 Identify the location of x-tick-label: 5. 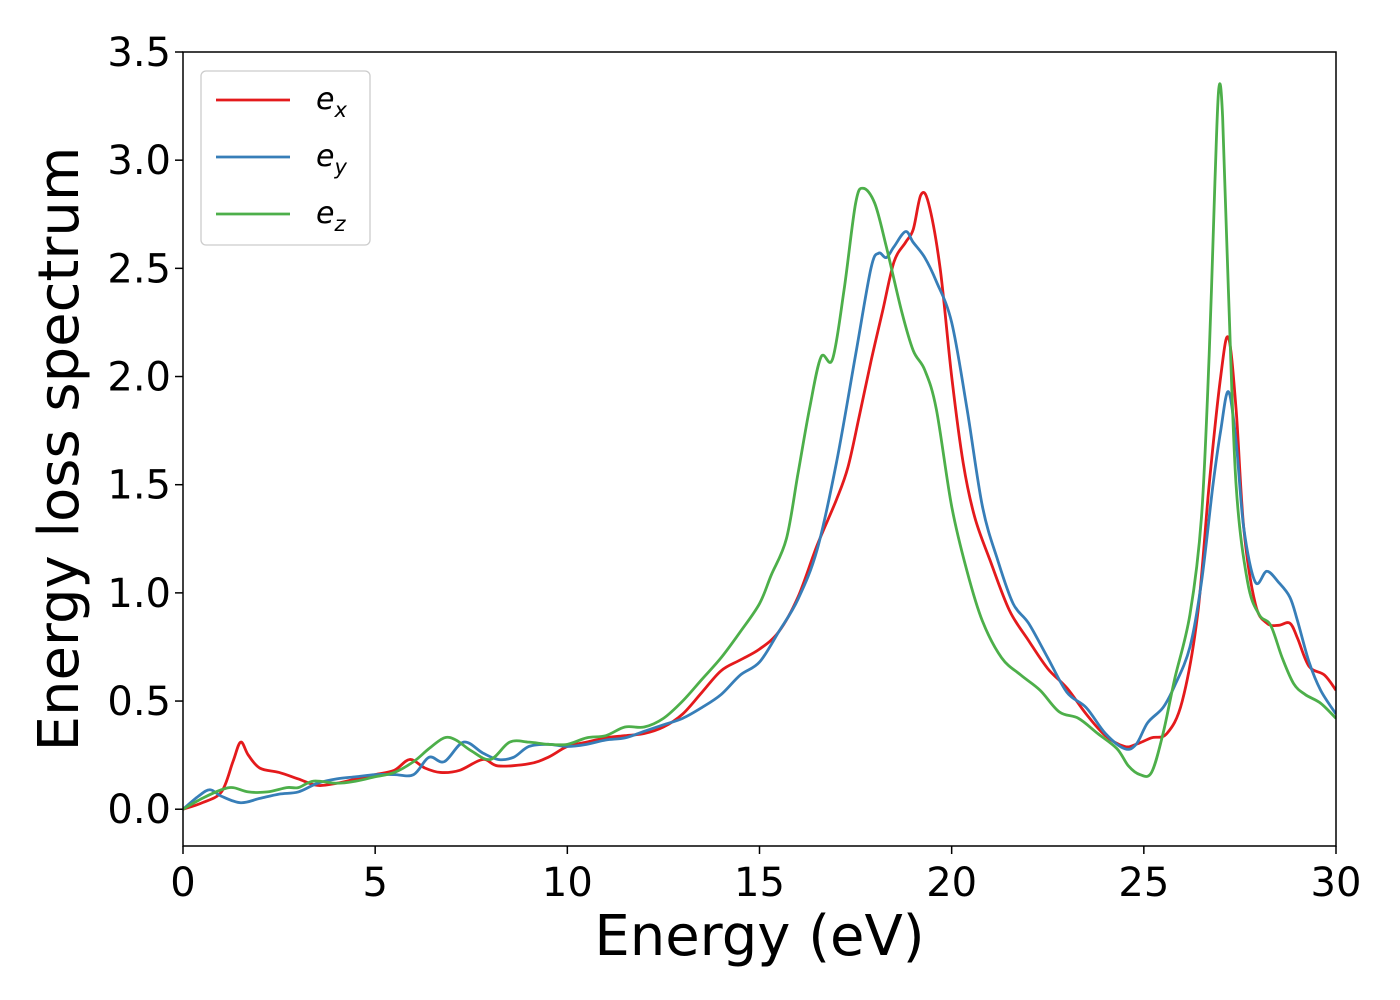
(374, 883).